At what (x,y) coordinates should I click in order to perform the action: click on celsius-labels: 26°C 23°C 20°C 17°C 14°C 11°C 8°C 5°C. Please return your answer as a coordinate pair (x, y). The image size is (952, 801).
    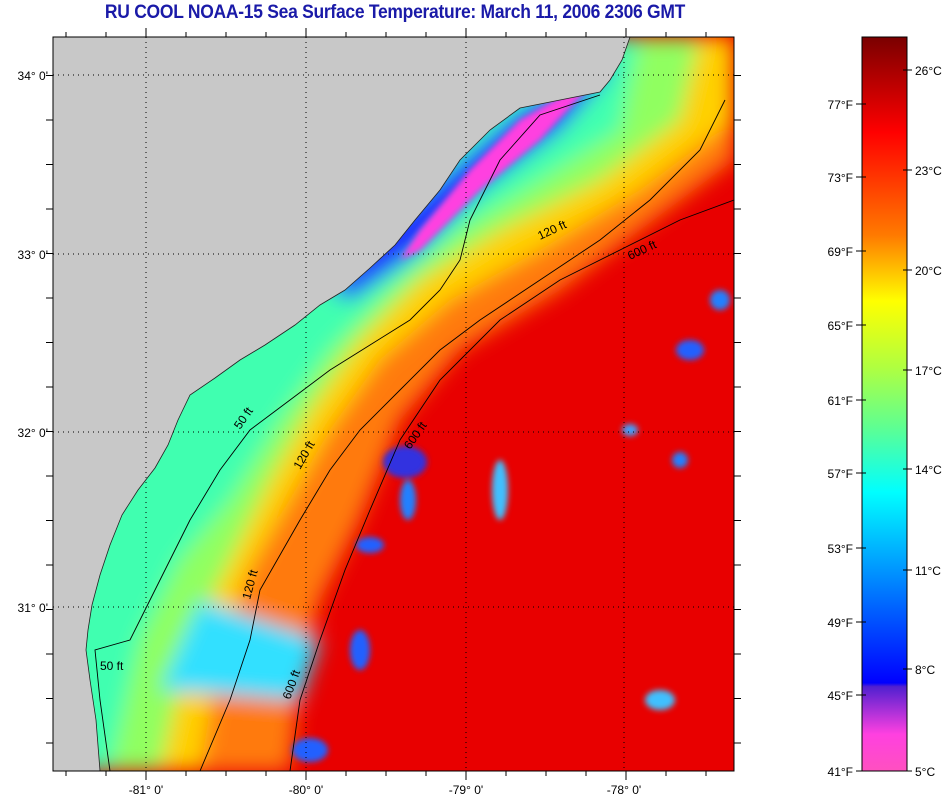
    Looking at the image, I should click on (922, 421).